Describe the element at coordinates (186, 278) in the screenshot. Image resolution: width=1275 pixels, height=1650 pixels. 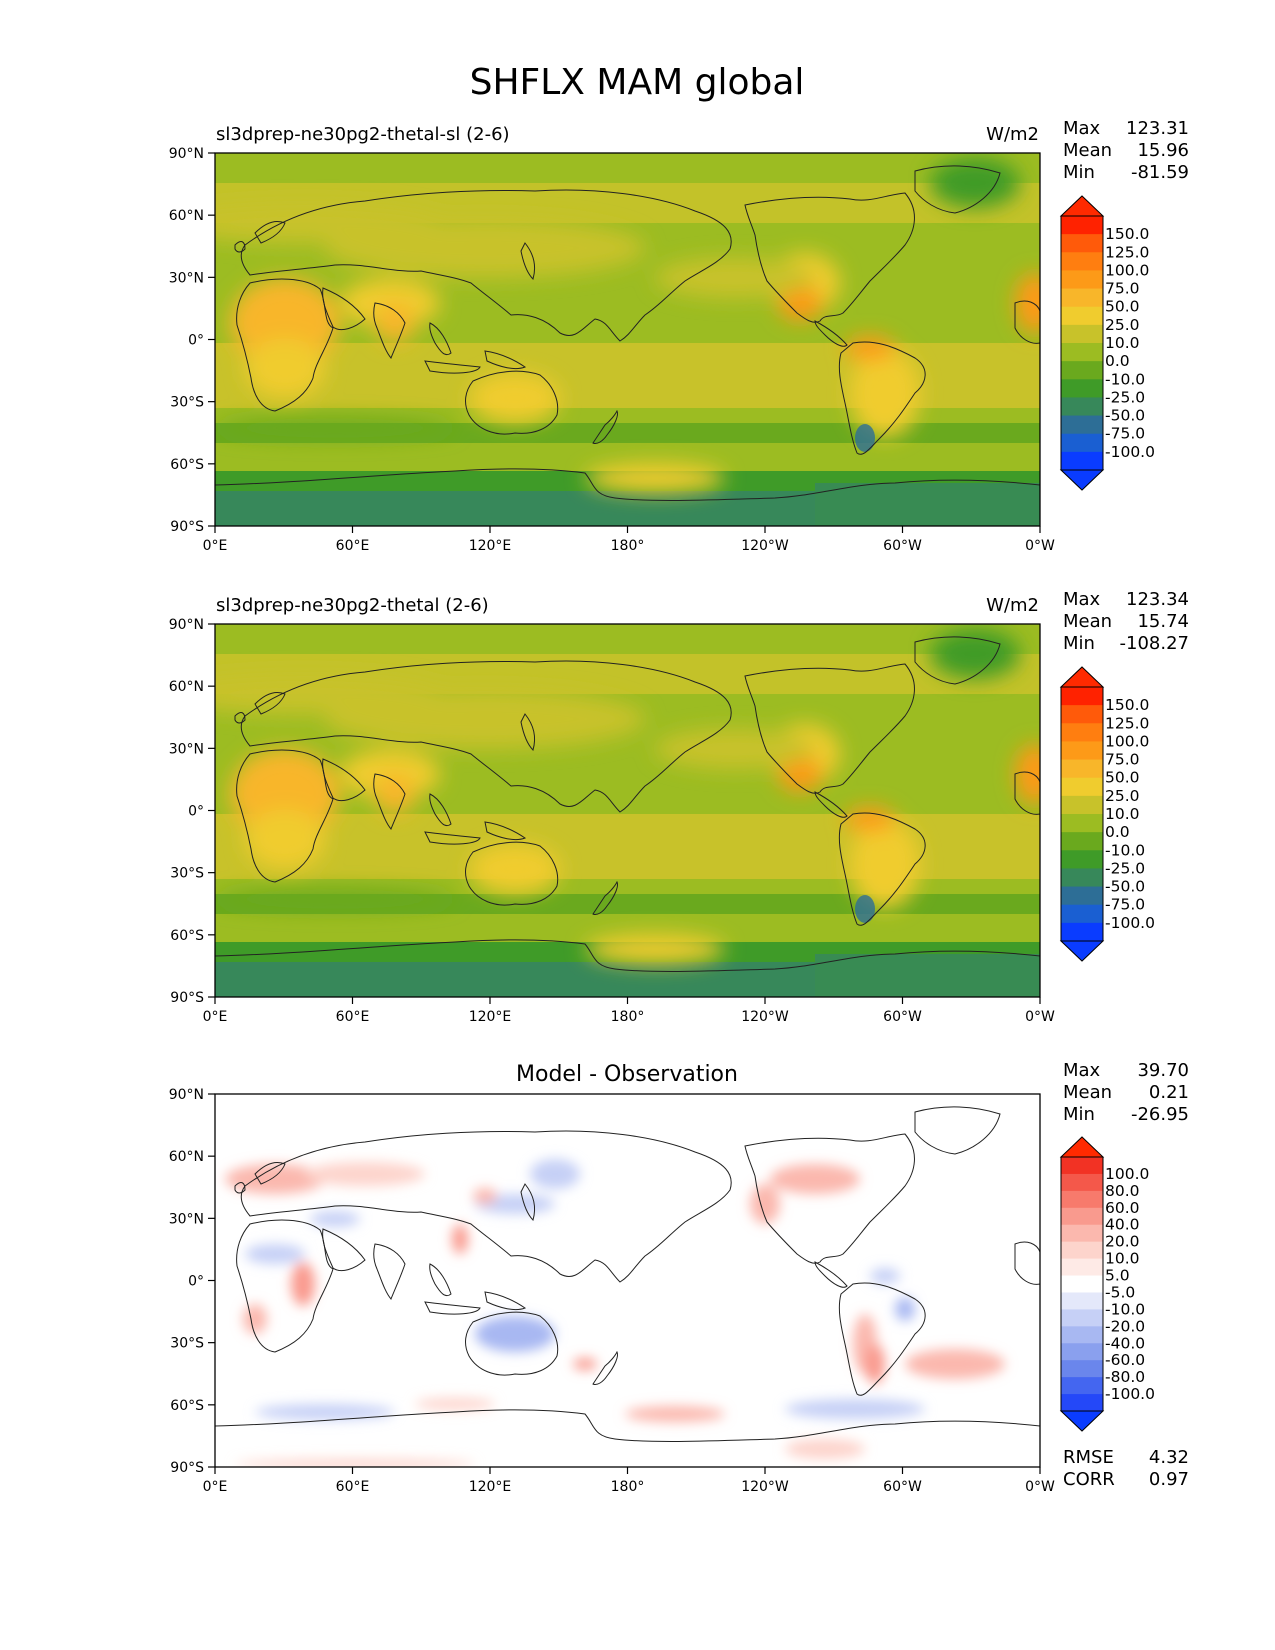
I see `lat-tick-label: 30°N` at that location.